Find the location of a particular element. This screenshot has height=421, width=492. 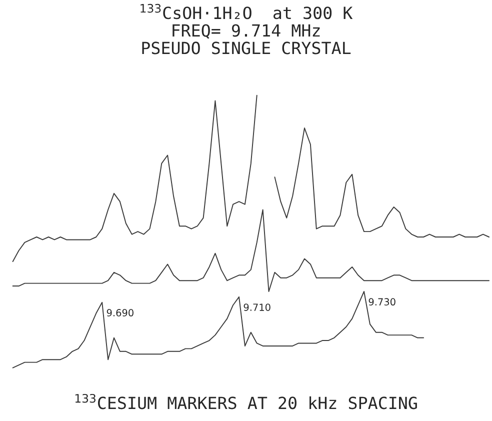

x-axis-title: $^{133}$CESIUM MARKERS AT 20 kHz SPACING is located at coordinates (246, 402).